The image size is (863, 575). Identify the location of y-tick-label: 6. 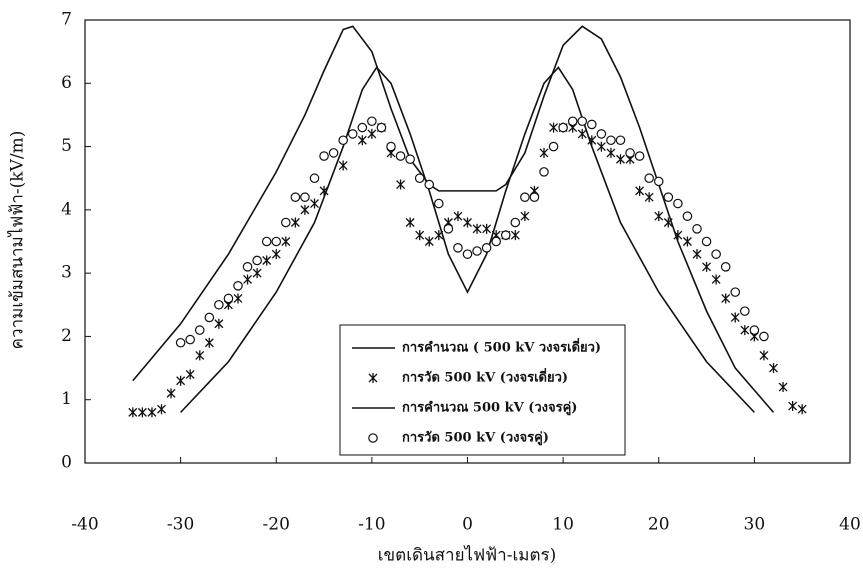
(66, 83).